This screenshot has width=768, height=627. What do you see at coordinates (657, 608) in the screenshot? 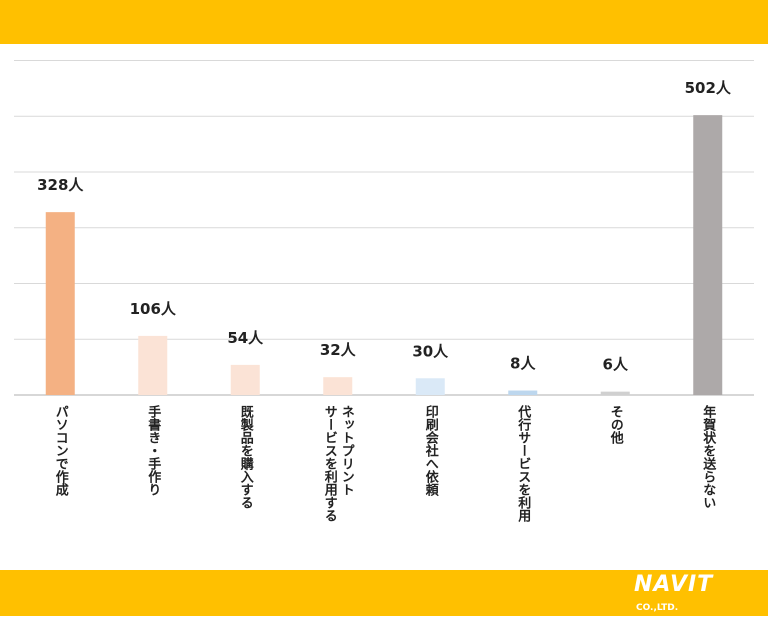
I see `logo-suffix: CO.,LTD.` at bounding box center [657, 608].